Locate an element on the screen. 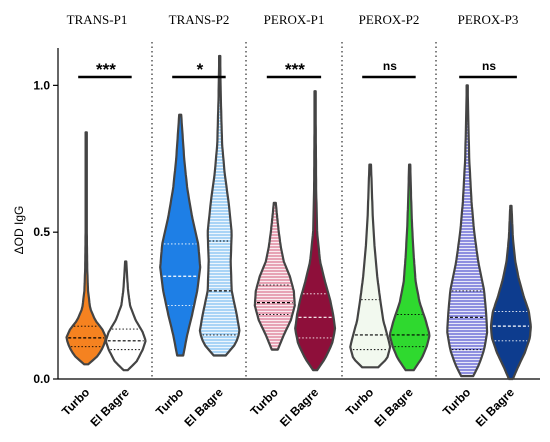 Image resolution: width=550 pixels, height=442 pixels. panel-title: TRANS-P2 is located at coordinates (199, 19).